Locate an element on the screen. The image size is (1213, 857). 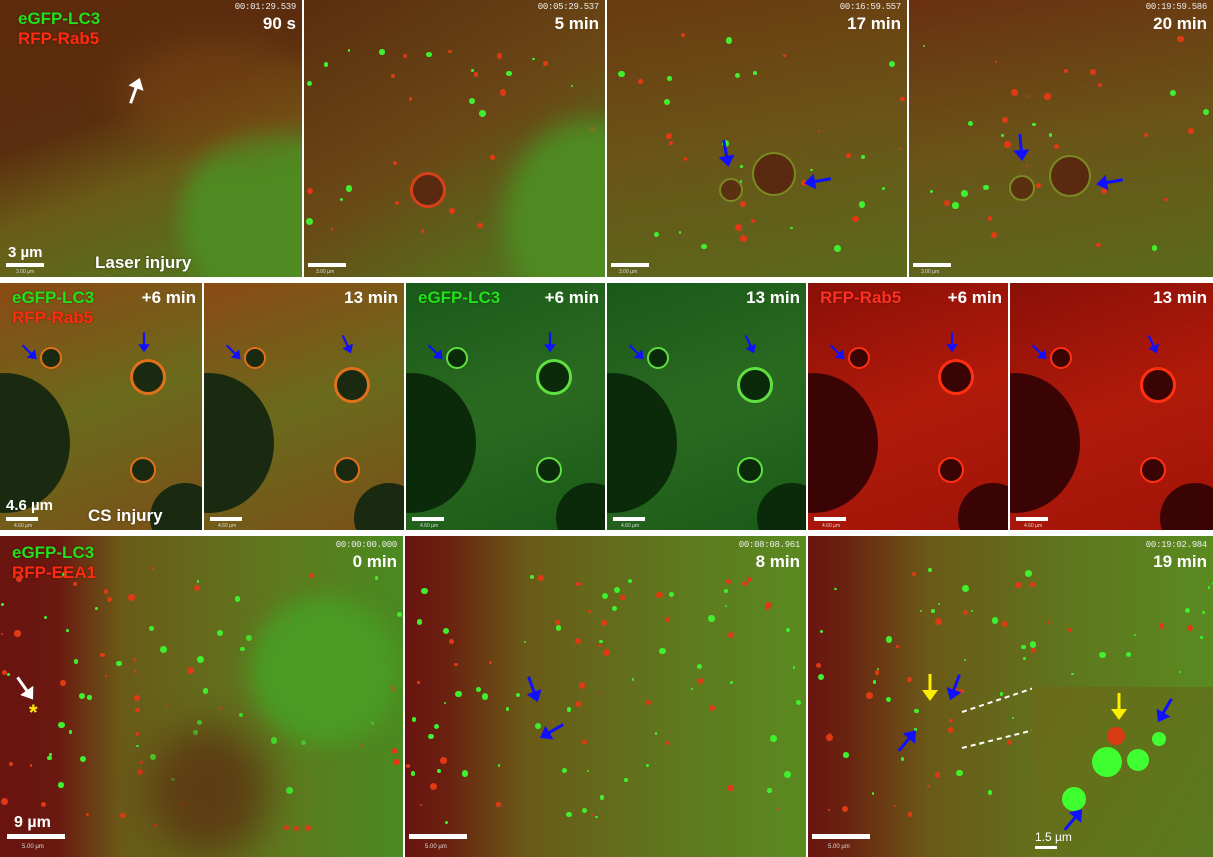
channel-label-rab5: RFP-Rab5 is located at coordinates (861, 297).